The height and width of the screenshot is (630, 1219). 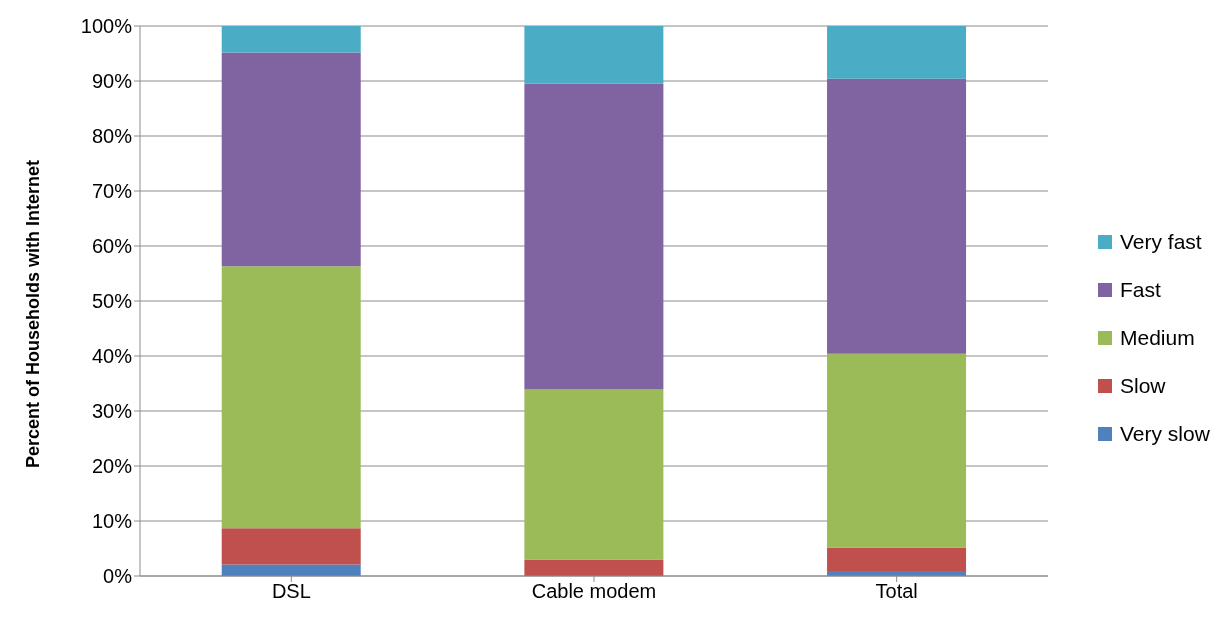 What do you see at coordinates (1164, 434) in the screenshot?
I see `legend-label: Very slow` at bounding box center [1164, 434].